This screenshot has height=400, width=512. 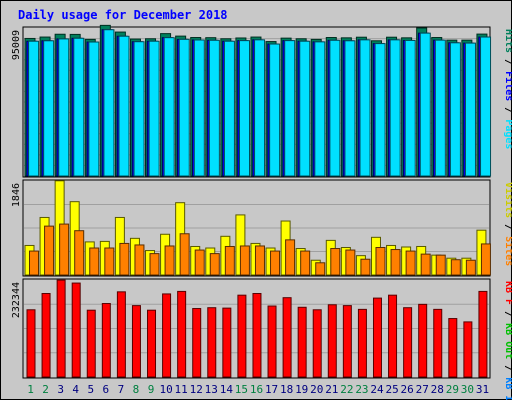 What do you see at coordinates (507, 293) in the screenshot?
I see `series-label-part: KB F` at bounding box center [507, 293].